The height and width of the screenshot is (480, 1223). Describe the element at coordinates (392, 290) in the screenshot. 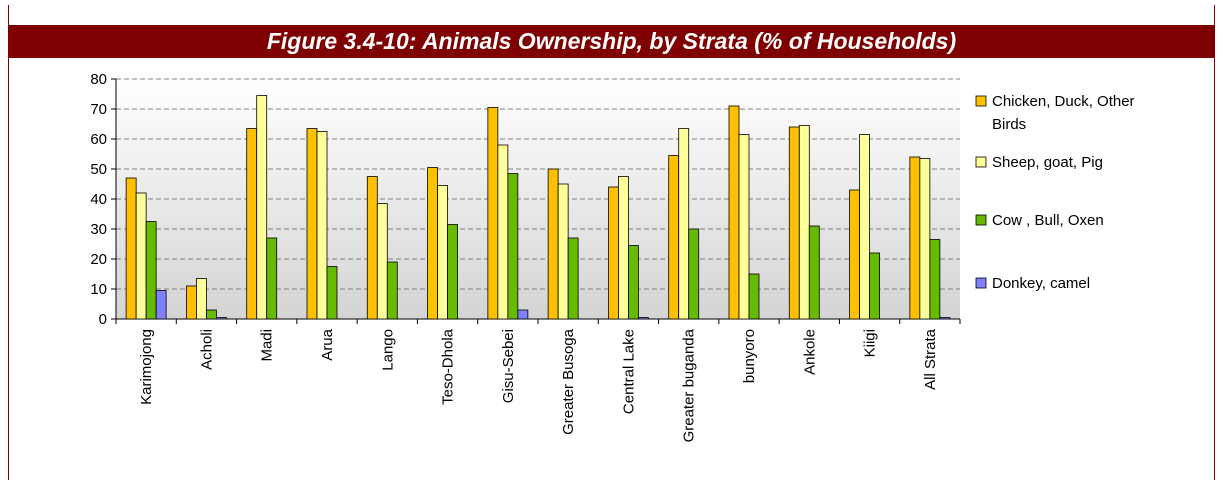

I see `bar-cow-bull-oxen-lango` at that location.